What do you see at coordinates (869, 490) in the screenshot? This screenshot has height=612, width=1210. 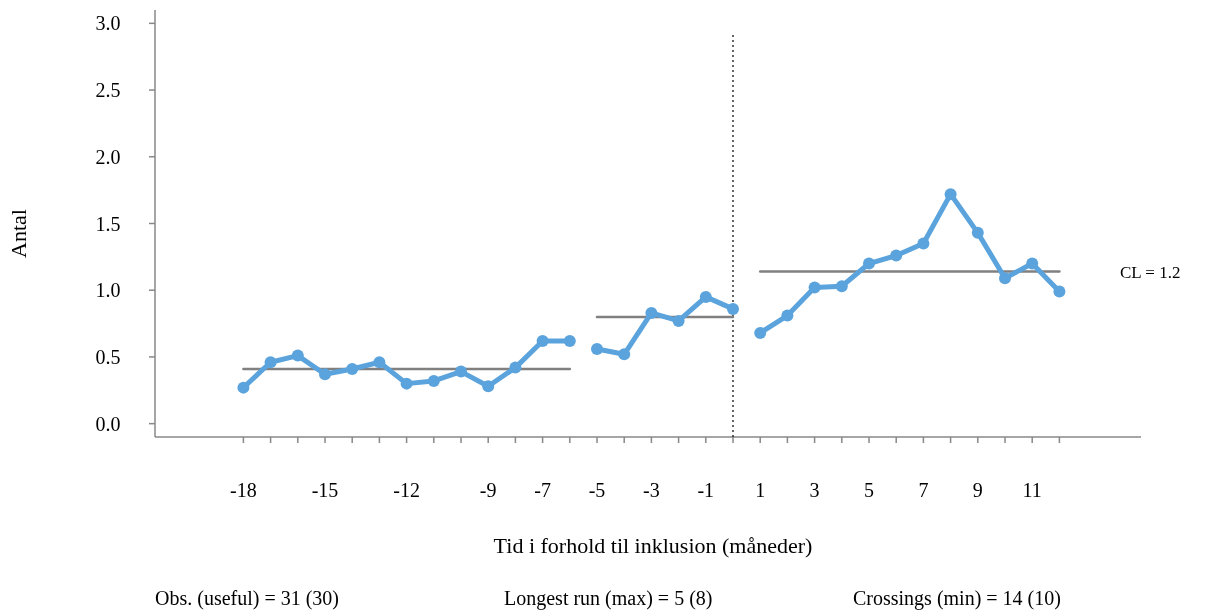 I see `x-tick-label: 5` at bounding box center [869, 490].